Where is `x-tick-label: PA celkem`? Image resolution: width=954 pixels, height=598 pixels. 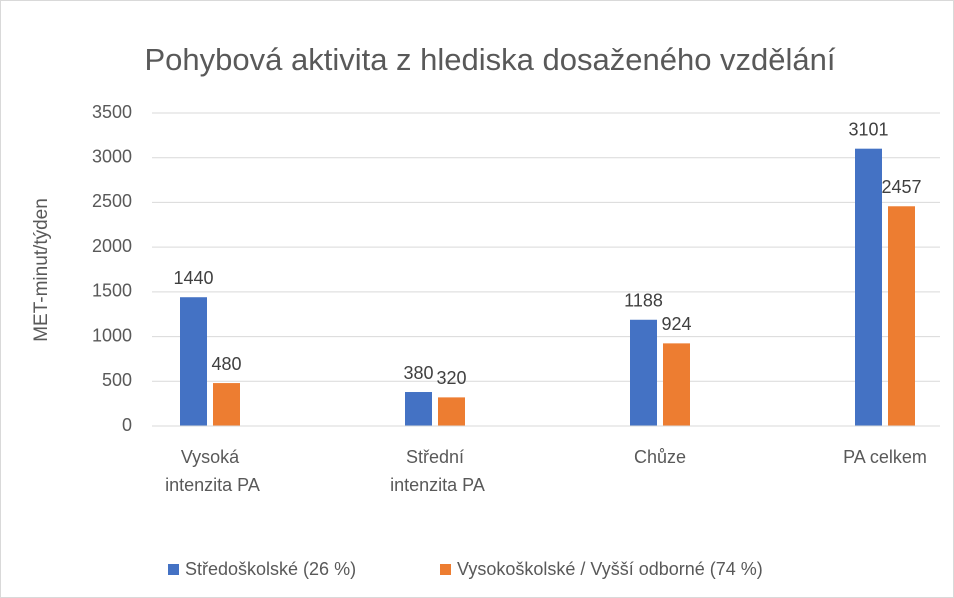
x-tick-label: PA celkem is located at coordinates (885, 457).